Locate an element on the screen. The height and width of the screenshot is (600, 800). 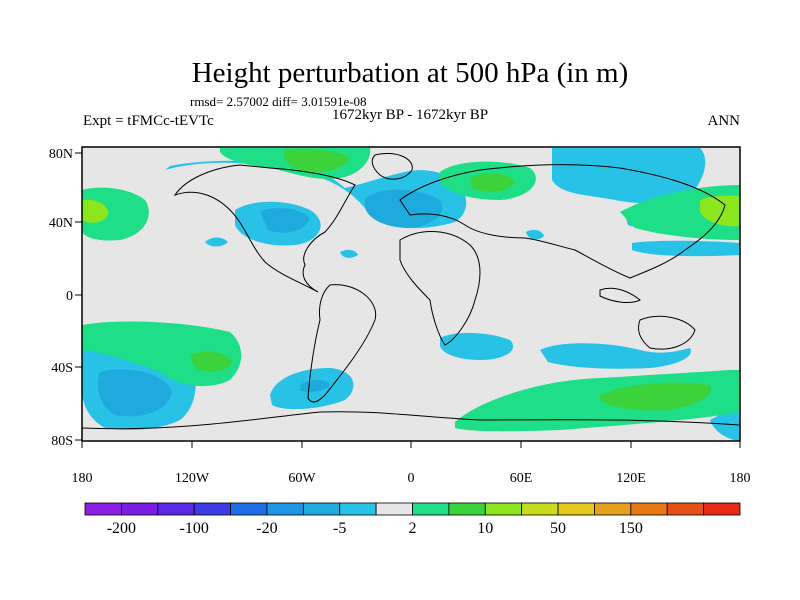
lon-tick-label: 60W is located at coordinates (302, 478).